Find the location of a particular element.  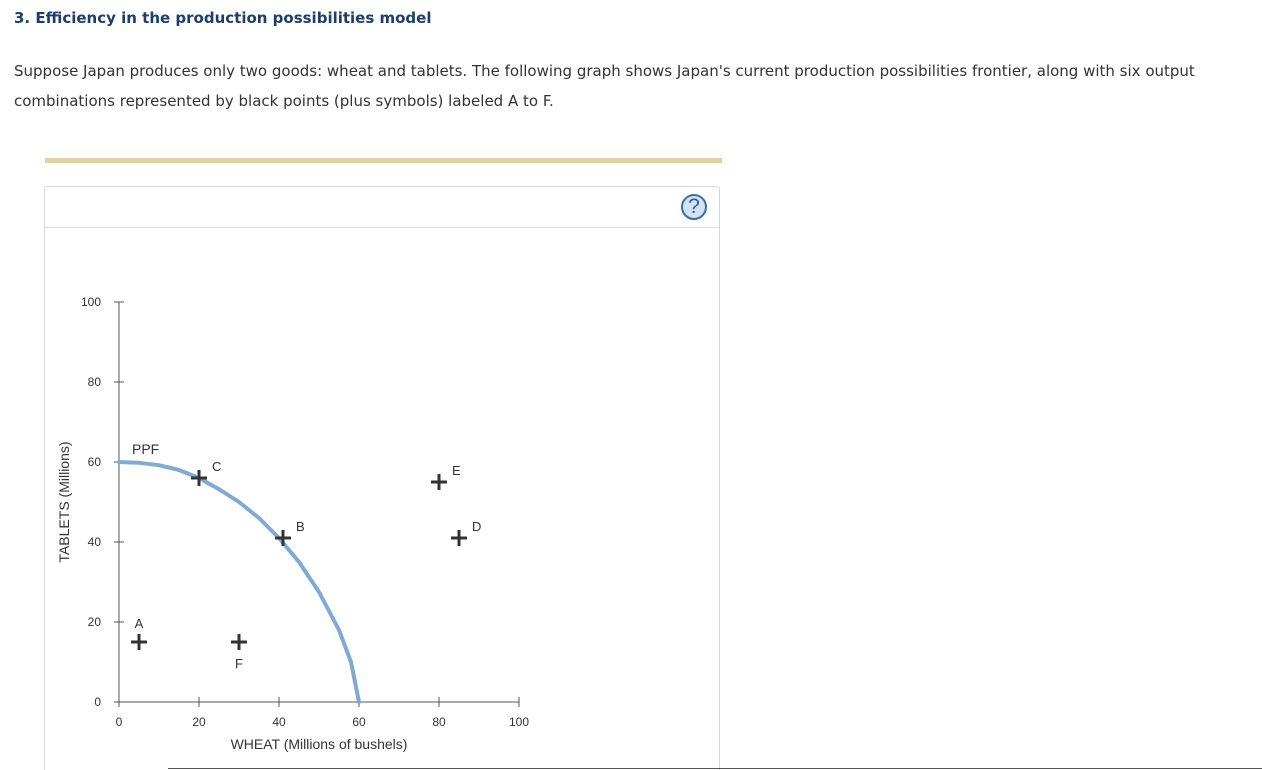

graph-panel-header: ? is located at coordinates (382, 207).